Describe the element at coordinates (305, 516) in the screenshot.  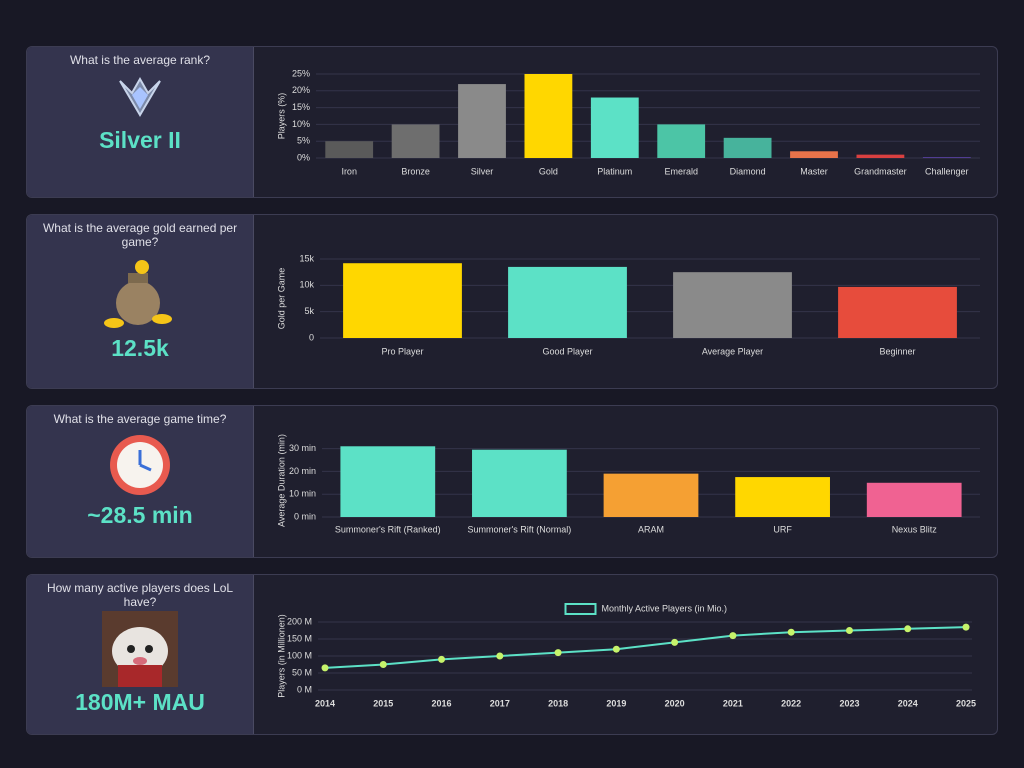
I see `y-tick-label: 0 min` at that location.